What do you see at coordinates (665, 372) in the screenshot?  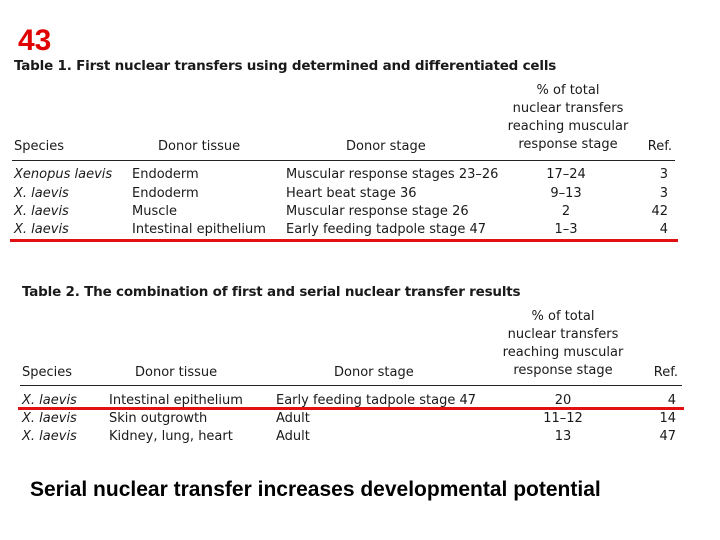 I see `table-2-header-ref: Ref.` at bounding box center [665, 372].